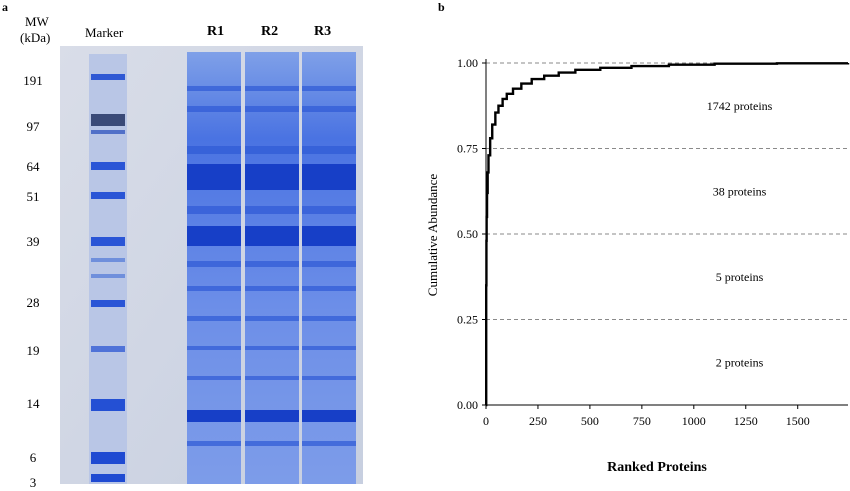  I want to click on x-tick-label-5: 1250, so click(746, 421).